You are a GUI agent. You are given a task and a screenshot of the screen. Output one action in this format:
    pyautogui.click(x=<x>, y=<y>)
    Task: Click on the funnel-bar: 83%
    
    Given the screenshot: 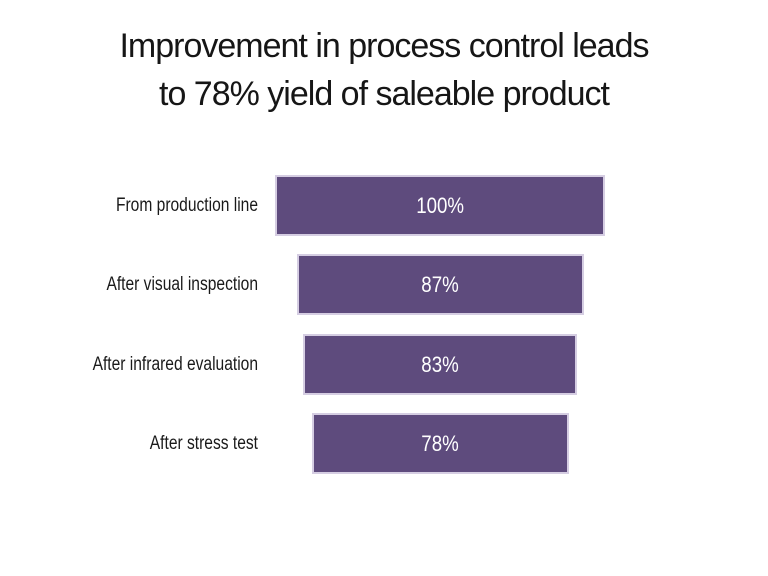 What is the action you would take?
    pyautogui.click(x=440, y=364)
    